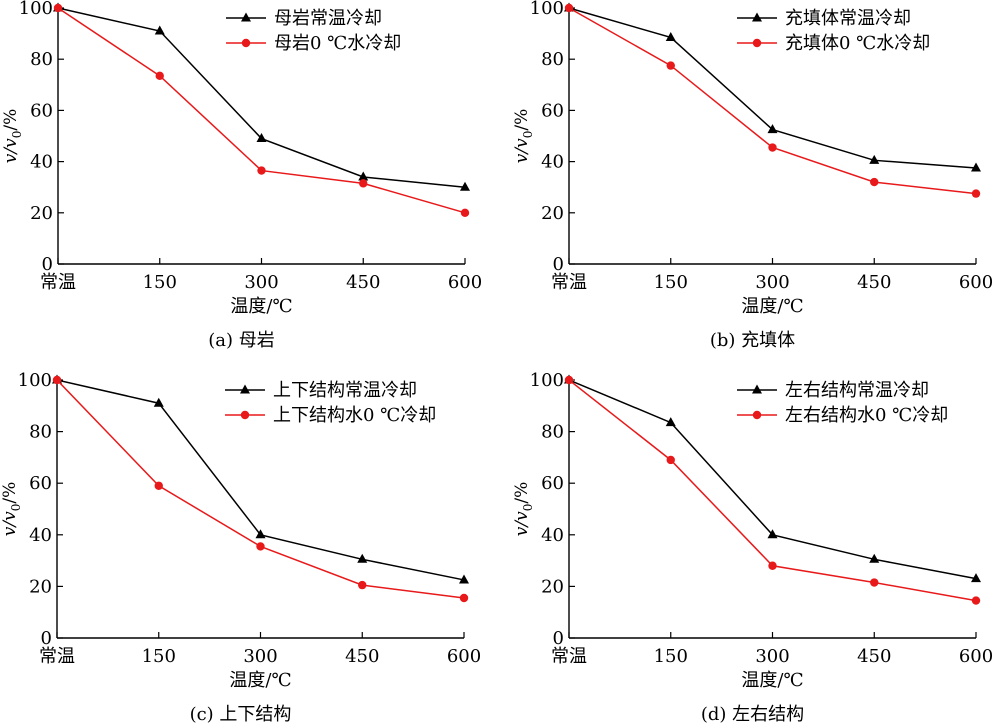  I want to click on panel-caption: (b) 充填体, so click(752, 340).